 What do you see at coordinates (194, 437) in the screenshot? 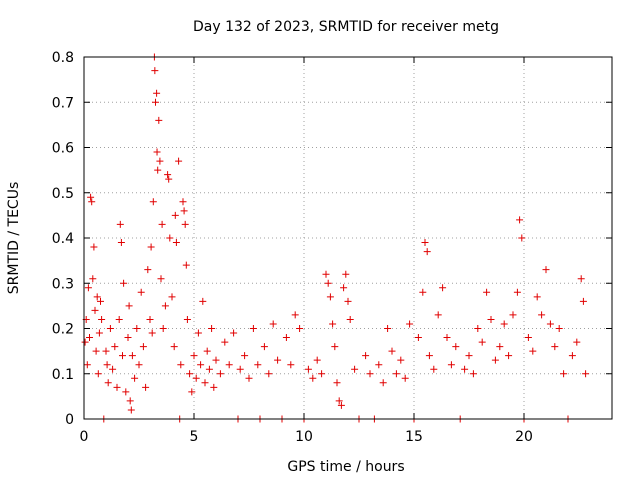
I see `x-tick-label: 5` at bounding box center [194, 437].